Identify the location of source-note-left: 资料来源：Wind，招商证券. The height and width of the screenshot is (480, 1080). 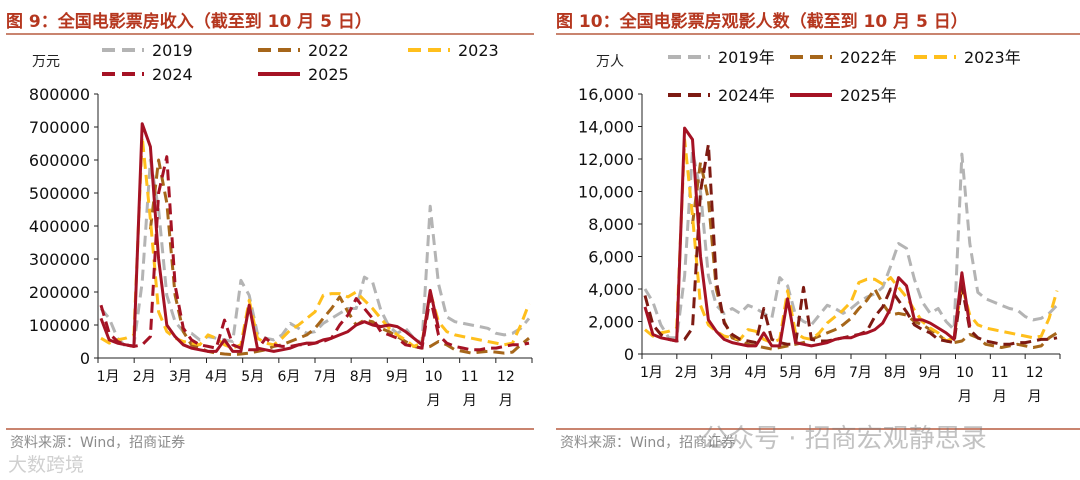
(98, 443).